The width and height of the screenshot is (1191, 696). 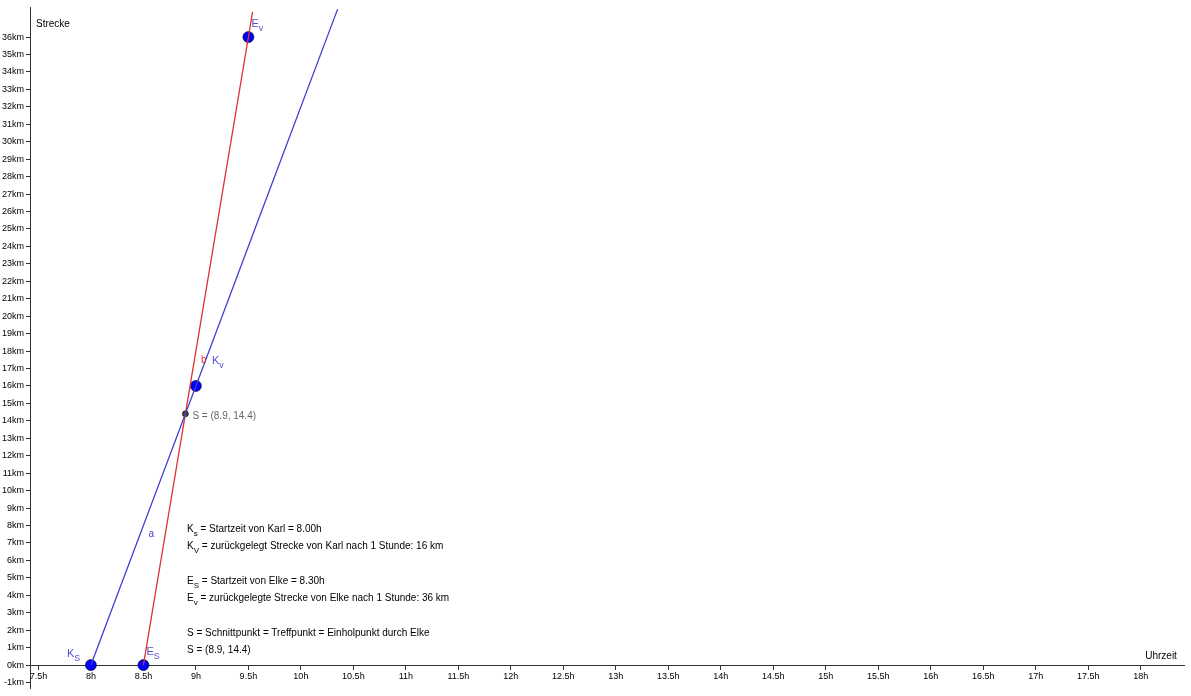 I want to click on x-tick-label: 10h, so click(x=301, y=675).